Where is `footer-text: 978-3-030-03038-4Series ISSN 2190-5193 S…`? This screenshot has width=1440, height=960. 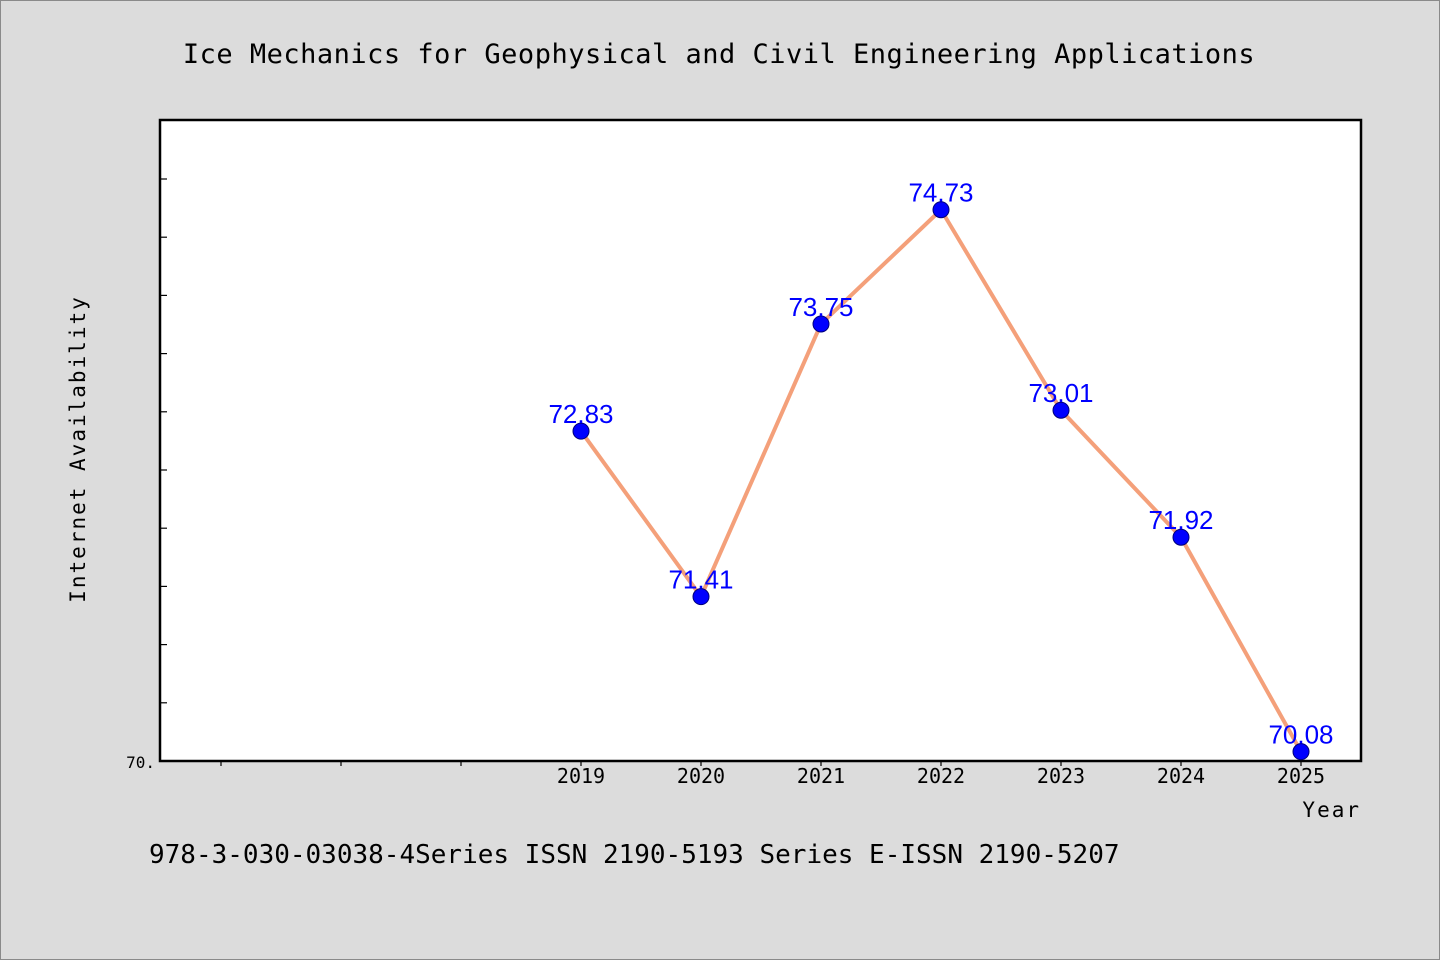
footer-text: 978-3-030-03038-4Series ISSN 2190-5193 S… is located at coordinates (634, 855).